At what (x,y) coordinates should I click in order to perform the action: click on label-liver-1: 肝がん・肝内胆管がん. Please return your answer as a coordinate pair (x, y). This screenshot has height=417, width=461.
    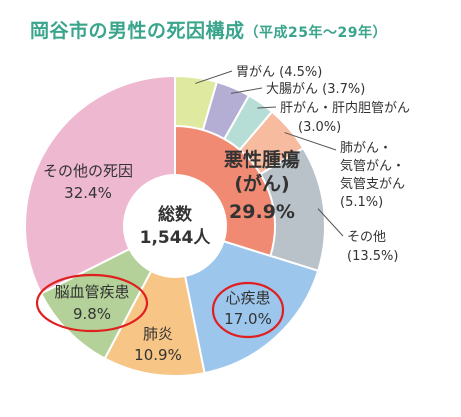
    Looking at the image, I should click on (345, 108).